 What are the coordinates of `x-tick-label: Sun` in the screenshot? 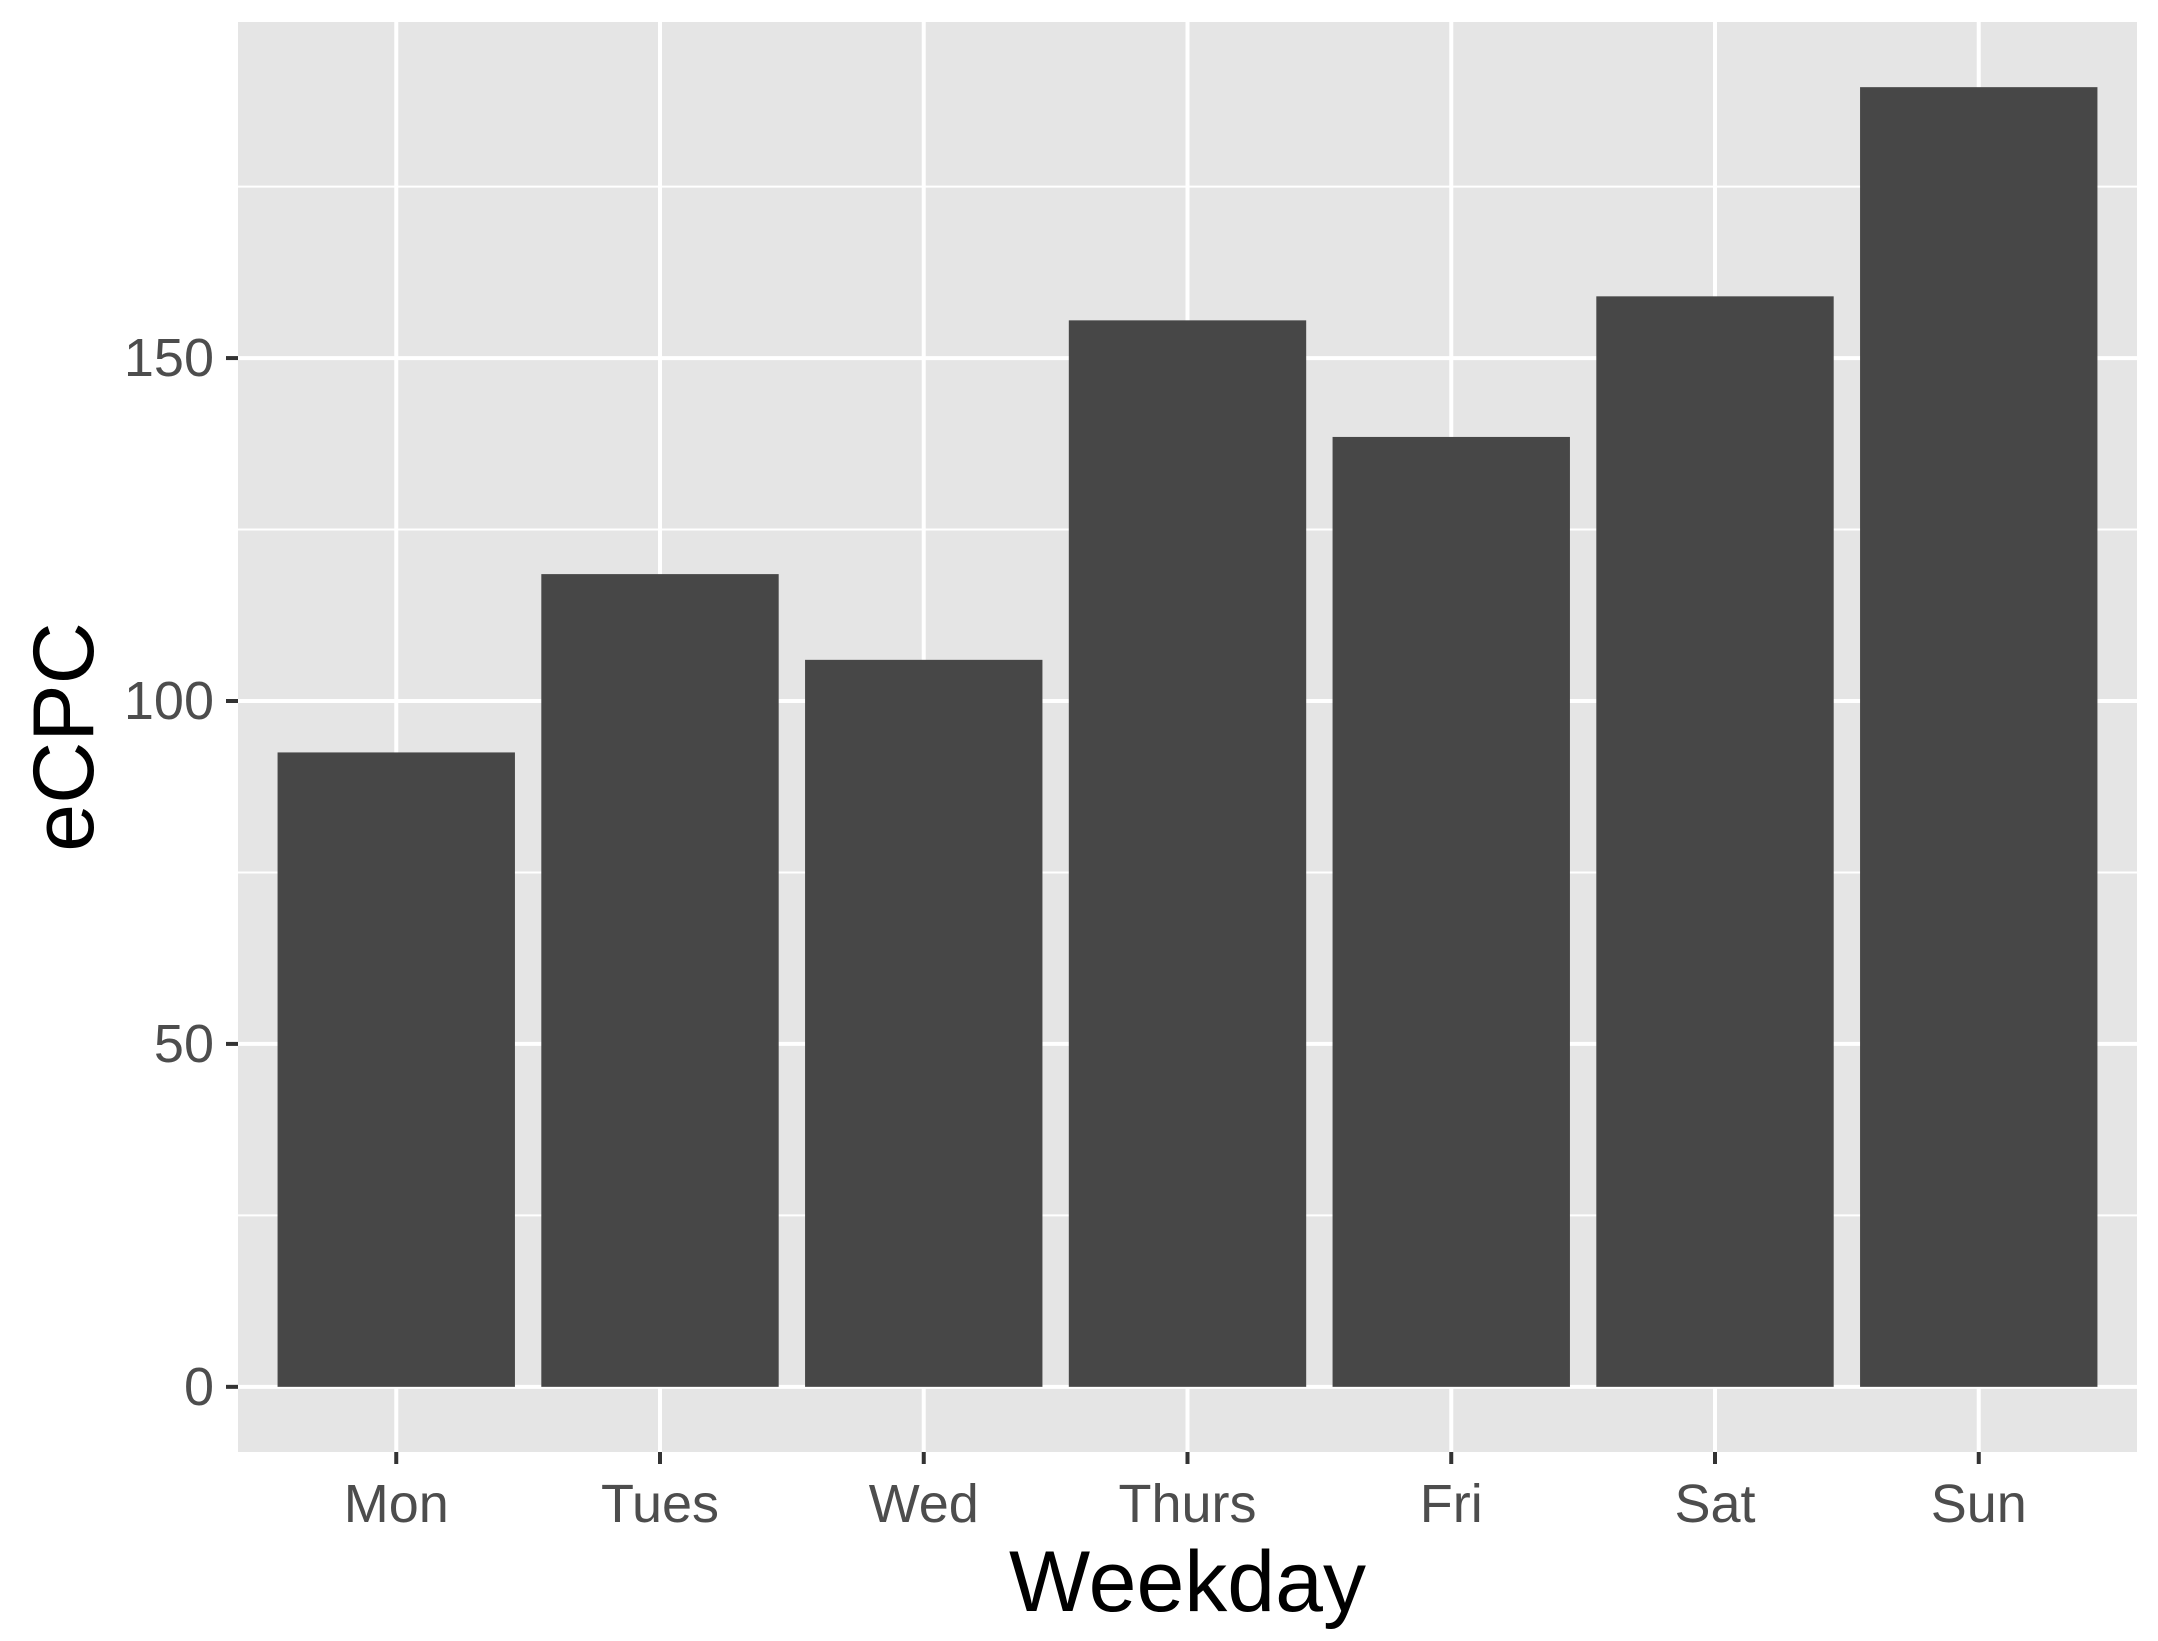 It's located at (1979, 1504).